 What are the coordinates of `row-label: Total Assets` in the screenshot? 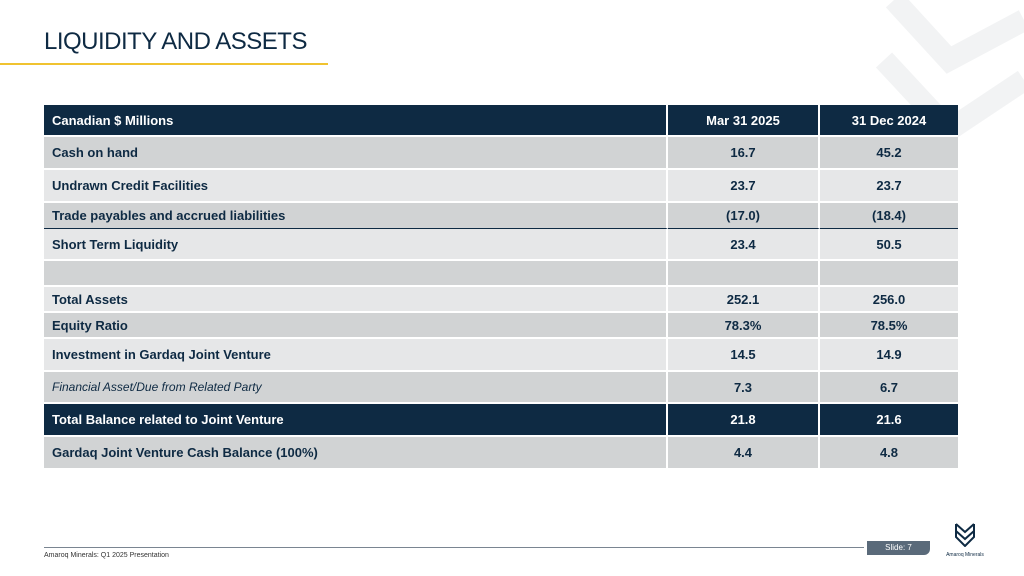 It's located at (356, 300).